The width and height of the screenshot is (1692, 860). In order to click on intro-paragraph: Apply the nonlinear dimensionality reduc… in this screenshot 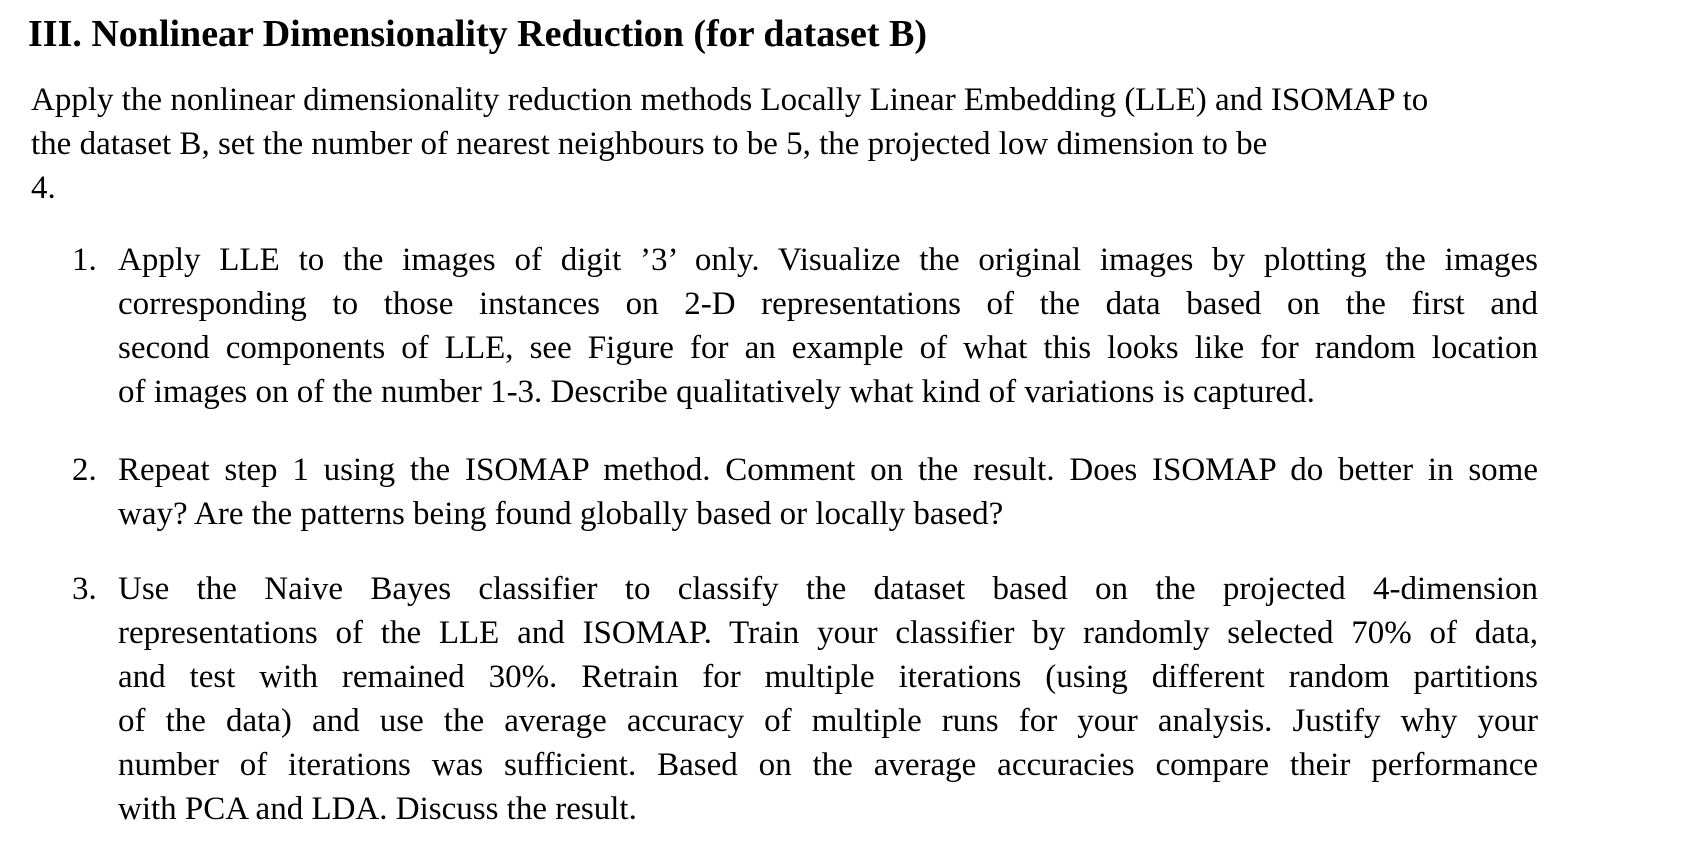, I will do `click(831, 144)`.